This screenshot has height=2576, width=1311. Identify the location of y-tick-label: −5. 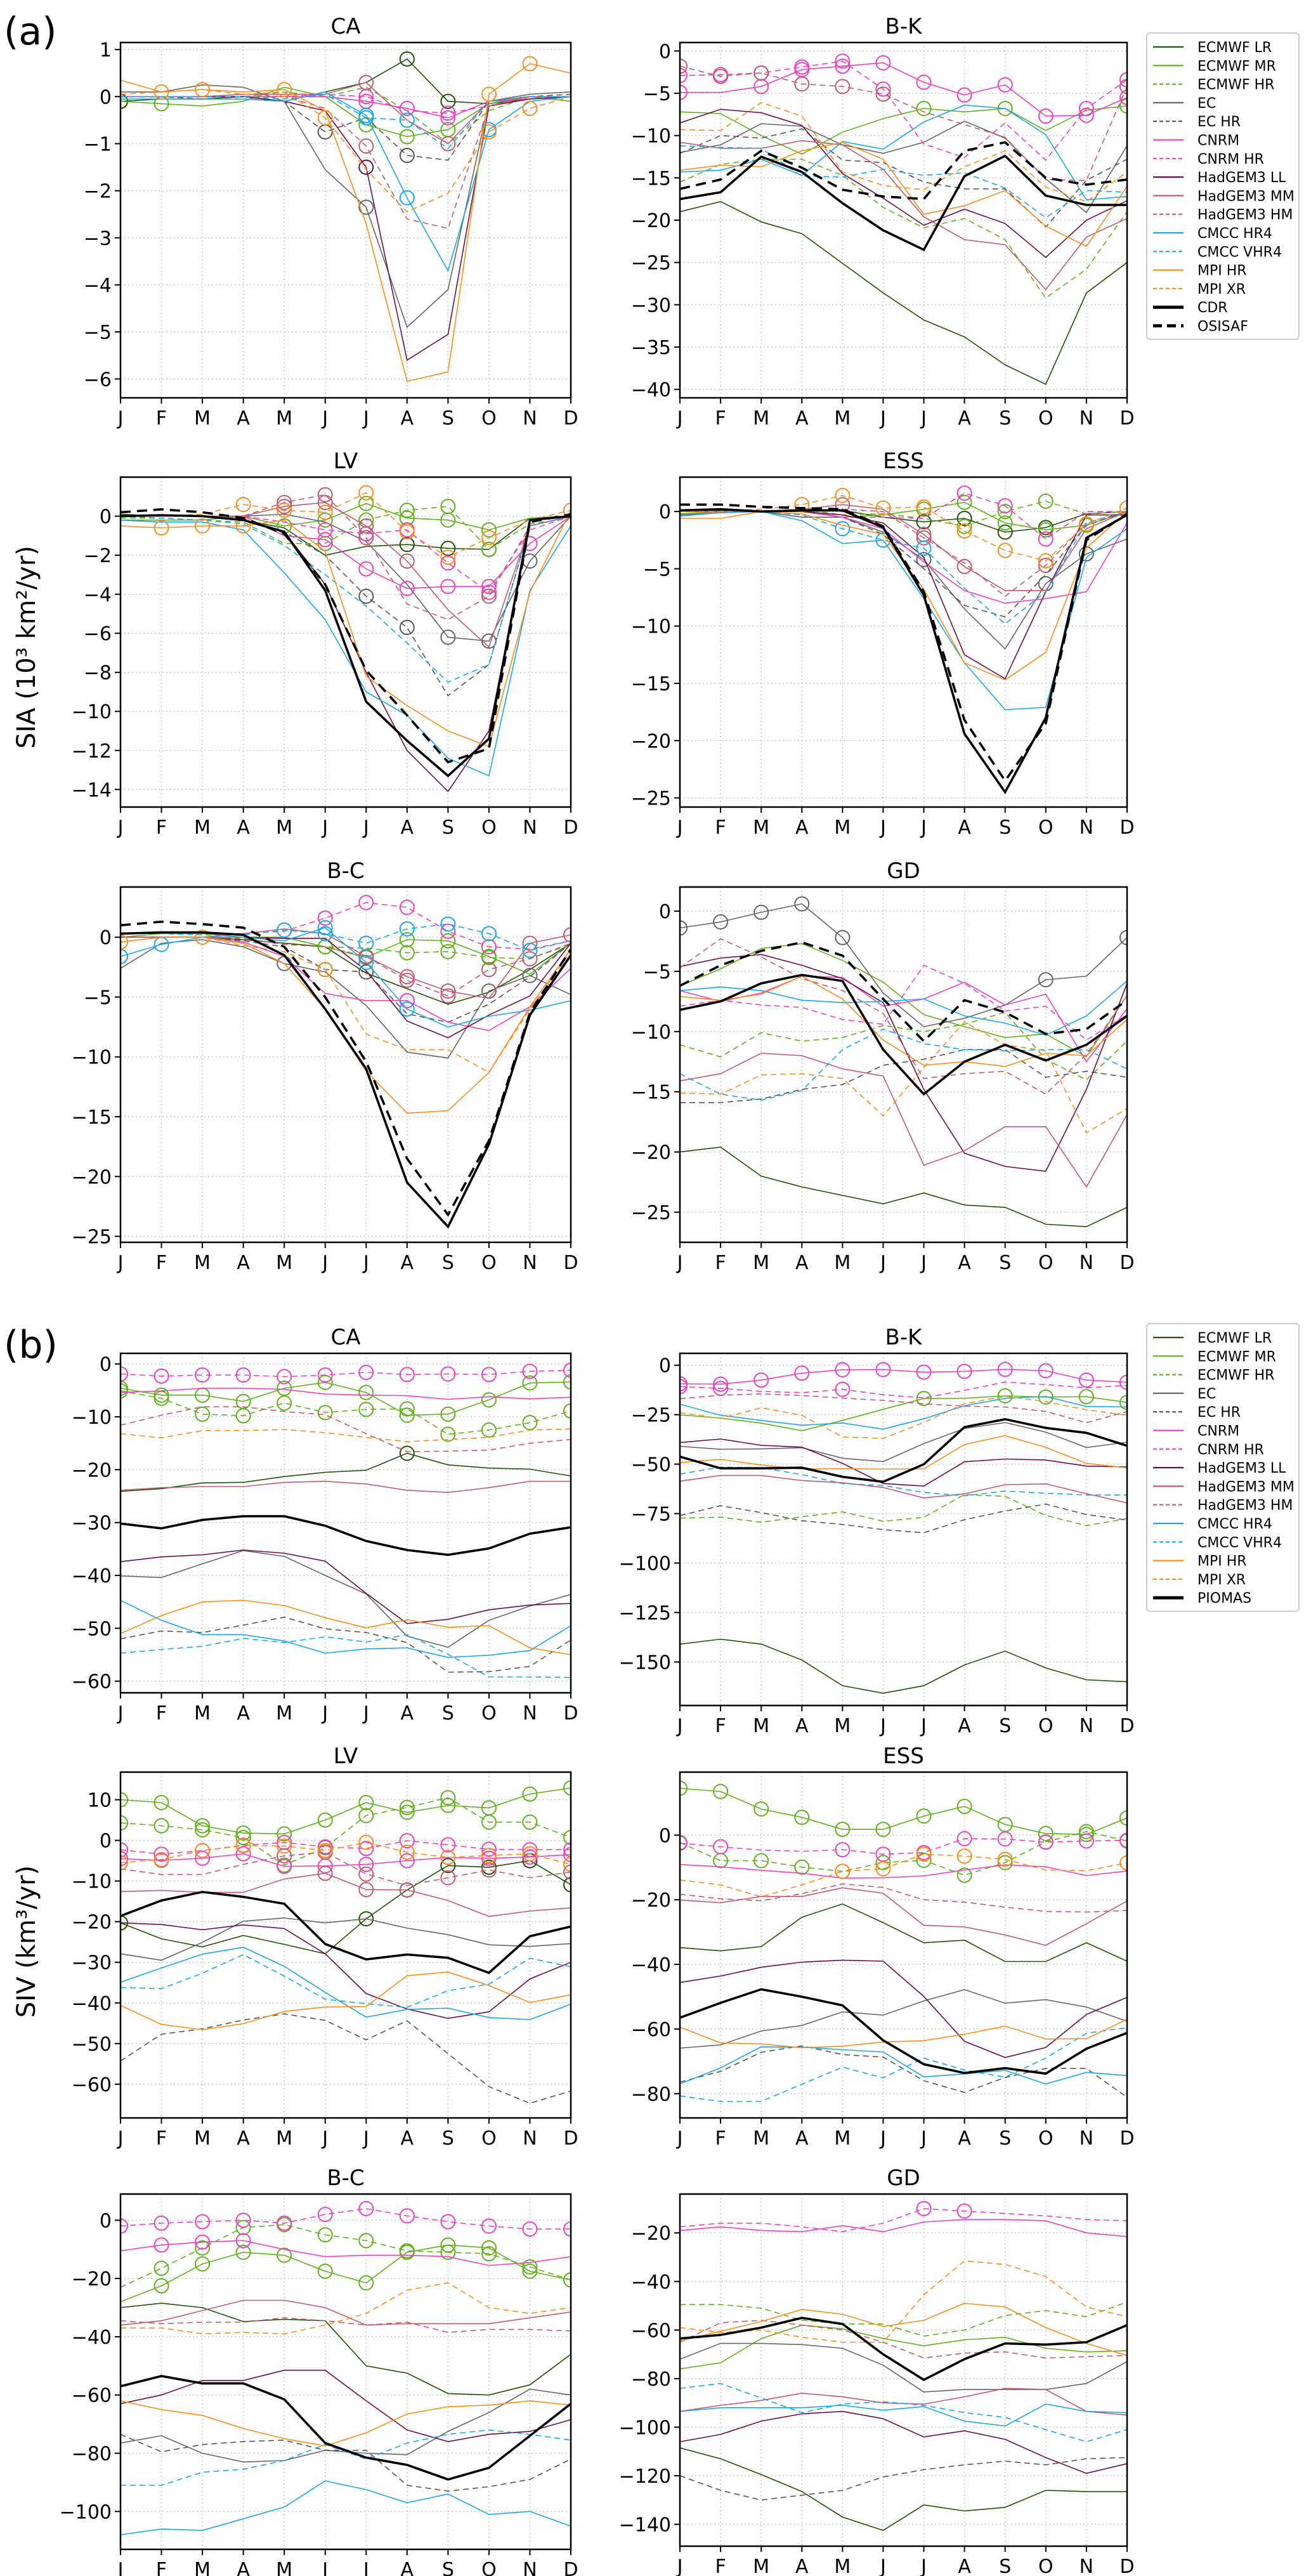
(657, 94).